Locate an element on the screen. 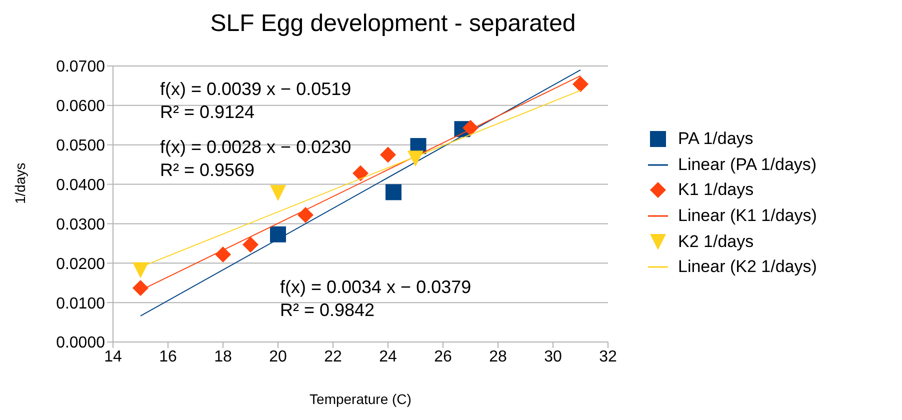 The image size is (902, 420). legend-label: Linear (PA 1/days) is located at coordinates (747, 164).